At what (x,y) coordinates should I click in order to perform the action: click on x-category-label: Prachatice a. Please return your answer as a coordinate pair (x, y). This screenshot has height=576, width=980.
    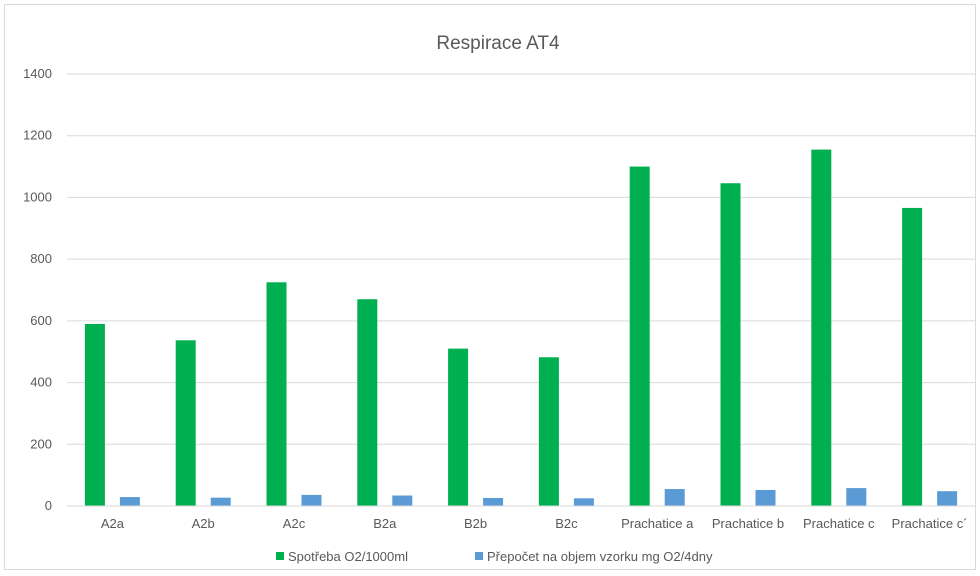
    Looking at the image, I should click on (657, 523).